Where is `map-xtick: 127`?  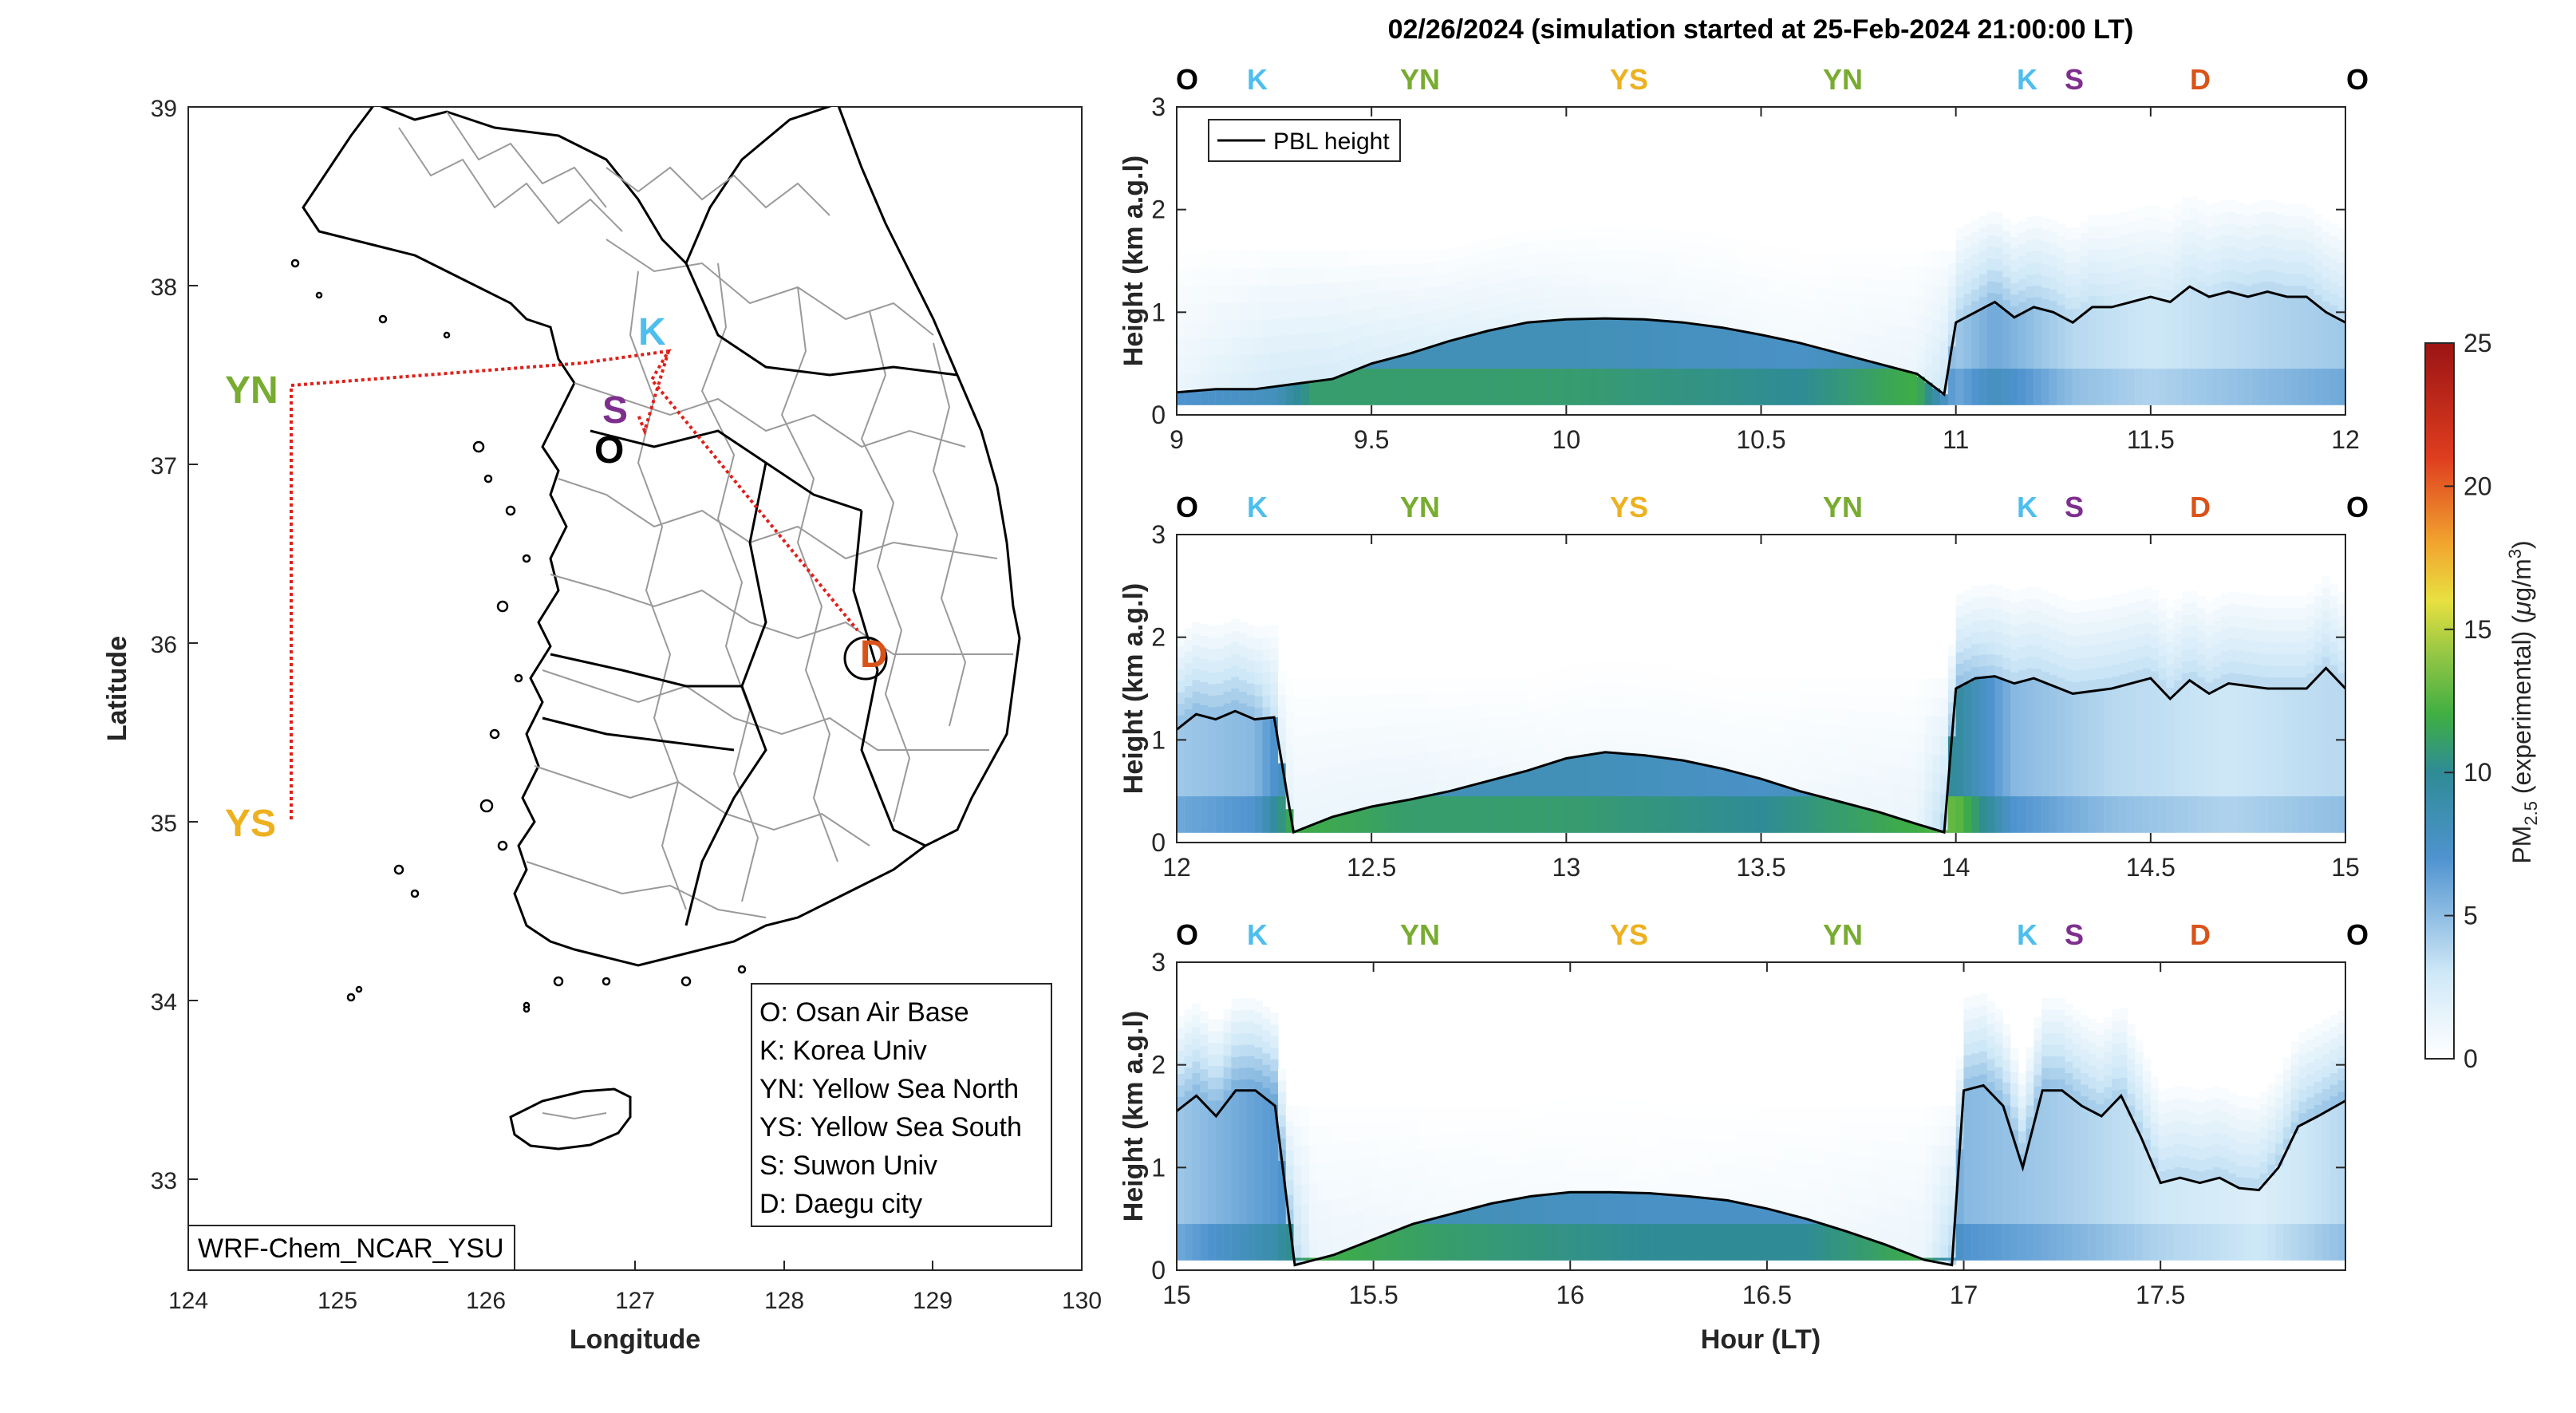 map-xtick: 127 is located at coordinates (635, 1301).